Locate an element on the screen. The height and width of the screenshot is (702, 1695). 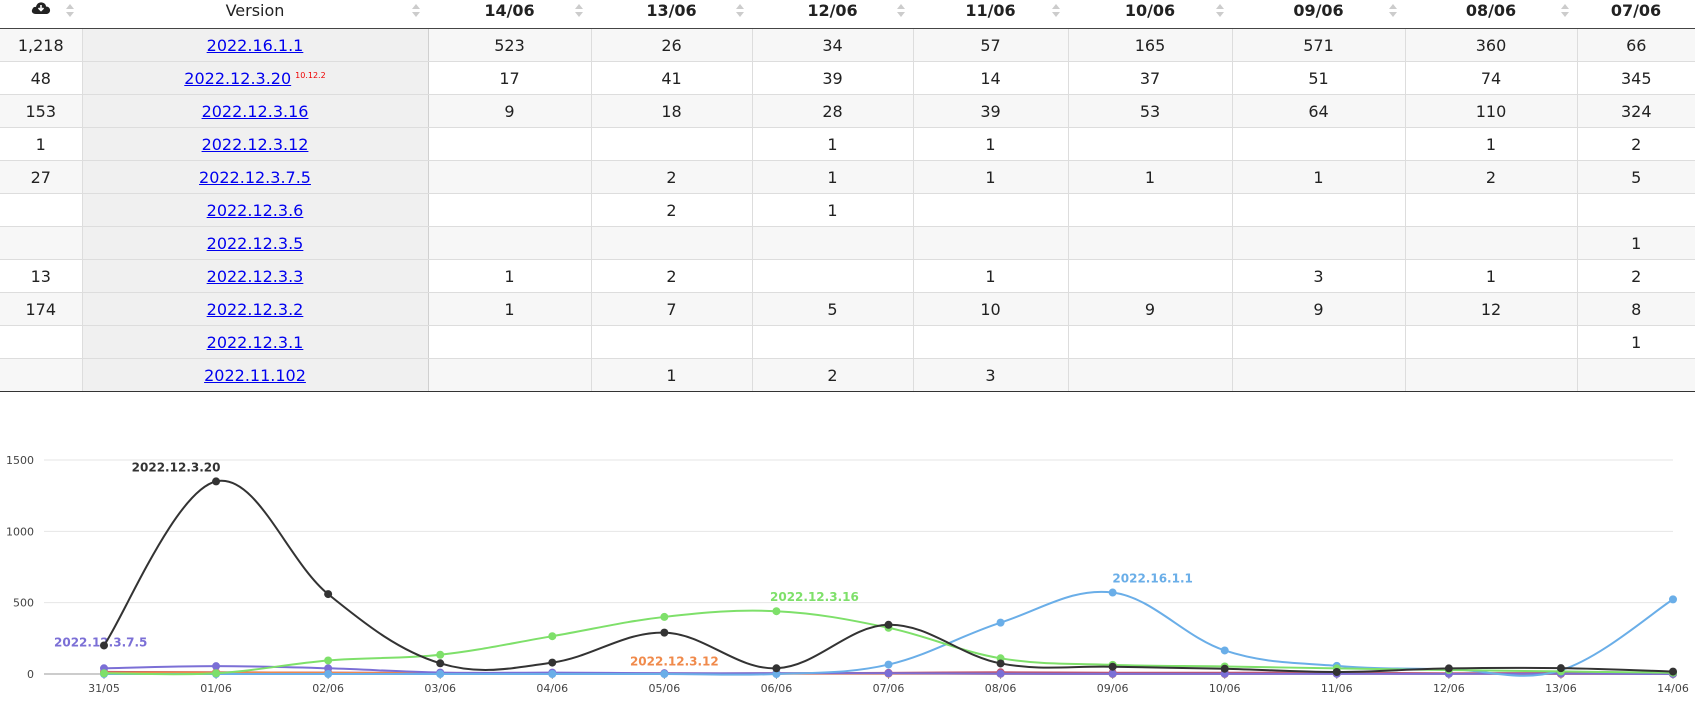
total-cell: 1 is located at coordinates (41, 144).